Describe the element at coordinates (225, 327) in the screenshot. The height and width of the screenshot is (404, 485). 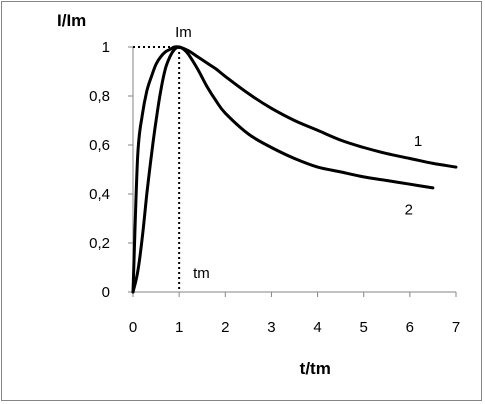
I see `x-tick-label: 2` at that location.